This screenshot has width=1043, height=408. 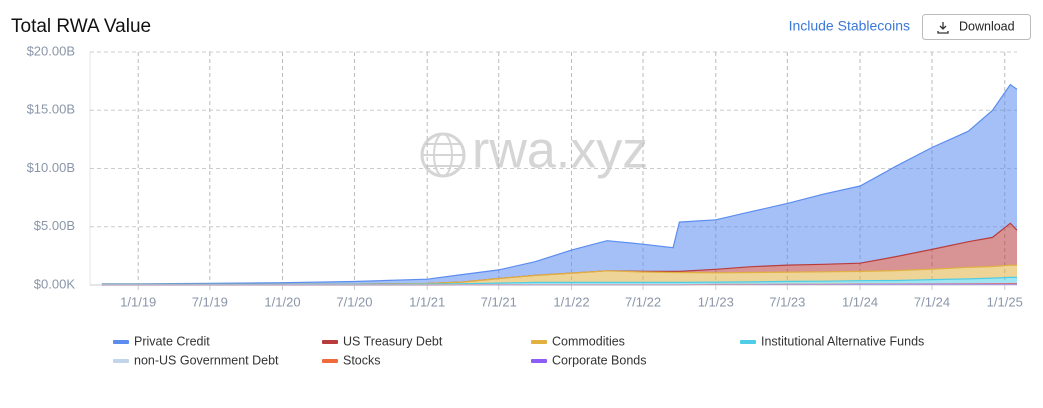 I want to click on download-button: Download, so click(x=976, y=27).